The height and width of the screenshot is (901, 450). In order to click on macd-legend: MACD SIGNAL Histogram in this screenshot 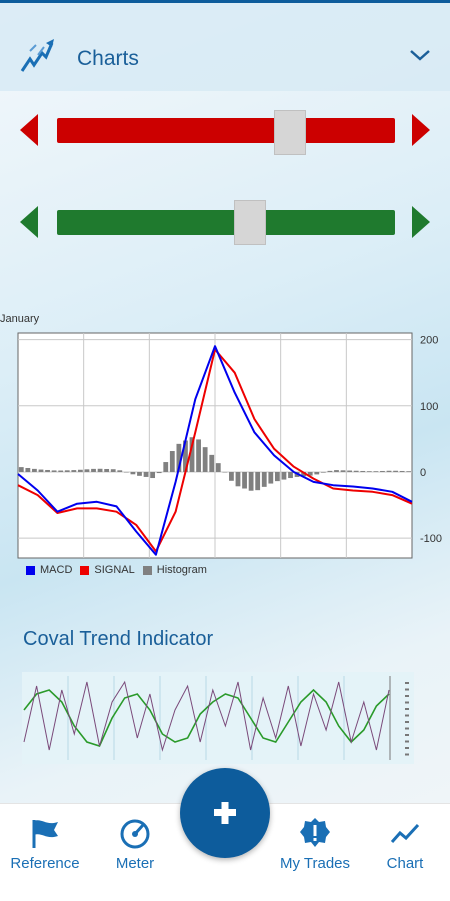, I will do `click(120, 570)`.